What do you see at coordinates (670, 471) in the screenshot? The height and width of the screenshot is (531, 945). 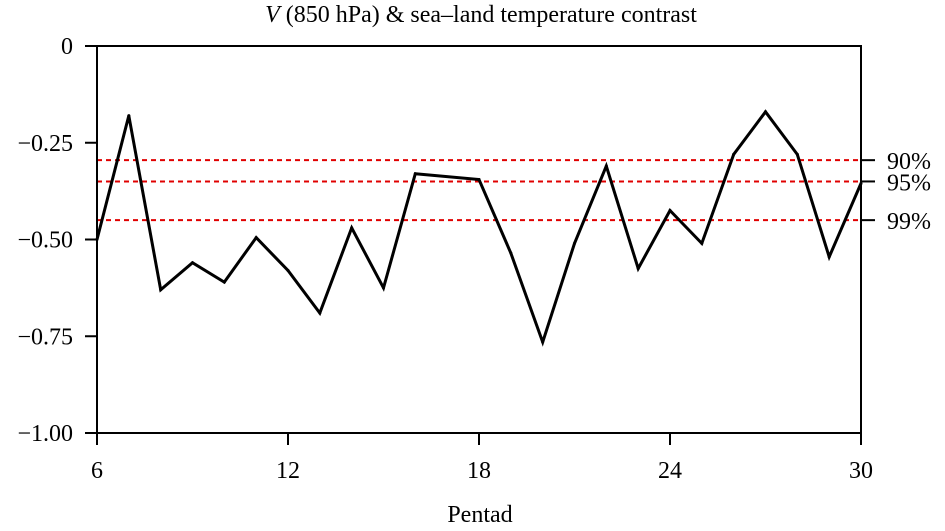 I see `x-tick-label: 24` at bounding box center [670, 471].